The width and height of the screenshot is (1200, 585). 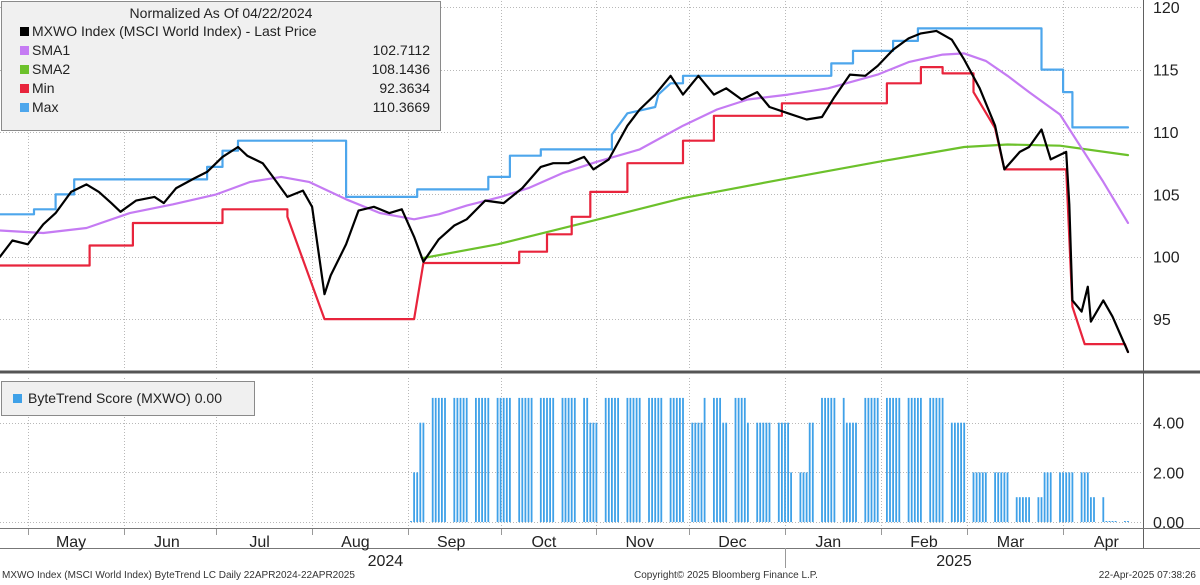 I want to click on legend-label-min: Min, so click(x=43, y=88).